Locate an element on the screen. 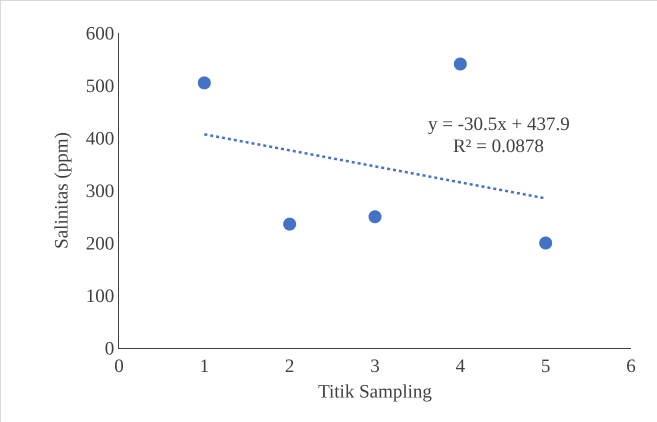 Image resolution: width=657 pixels, height=422 pixels. y-tick-label: 600 is located at coordinates (100, 34).